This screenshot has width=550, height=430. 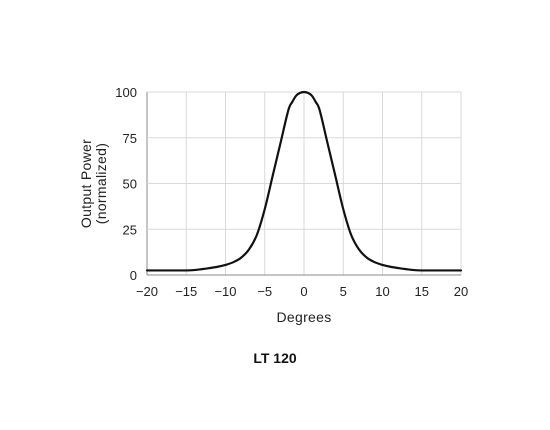 What do you see at coordinates (126, 92) in the screenshot?
I see `y-tick-label: 100` at bounding box center [126, 92].